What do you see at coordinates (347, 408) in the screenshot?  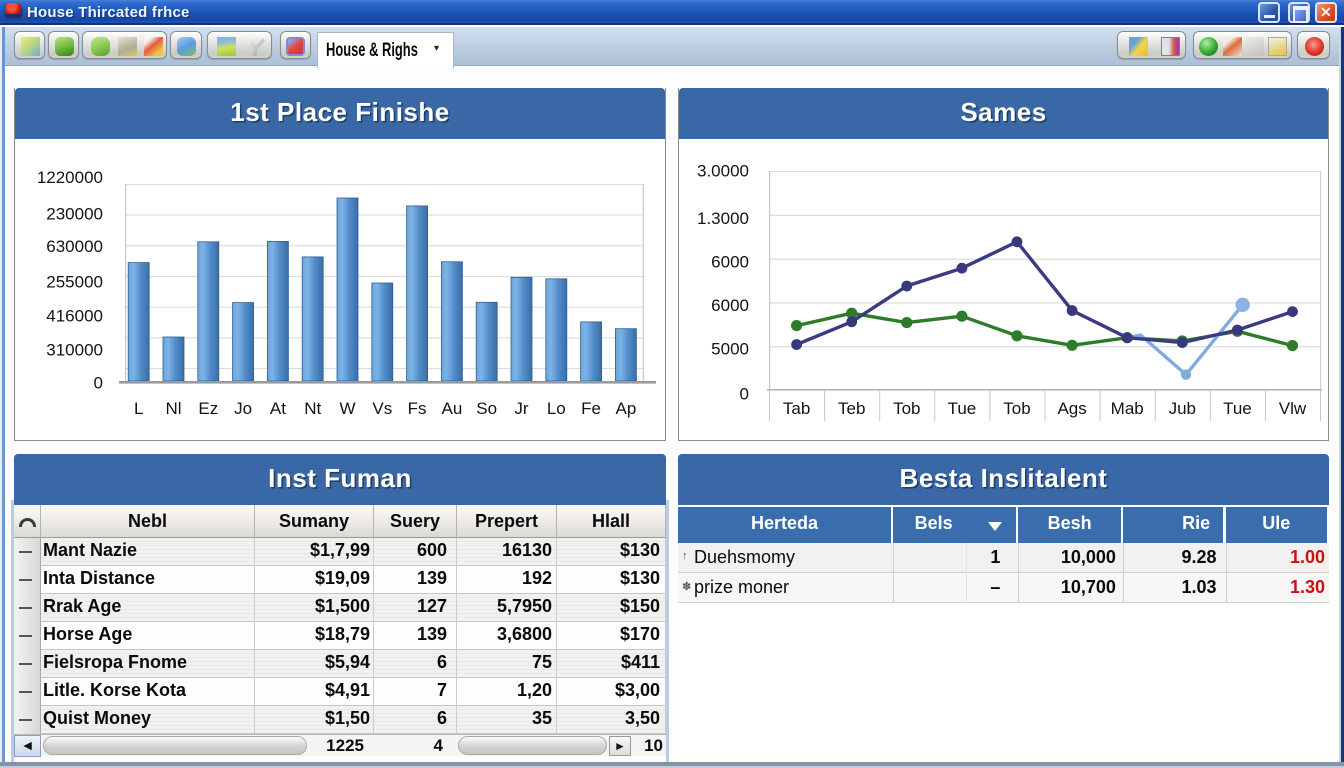 I see `svg-text: W` at bounding box center [347, 408].